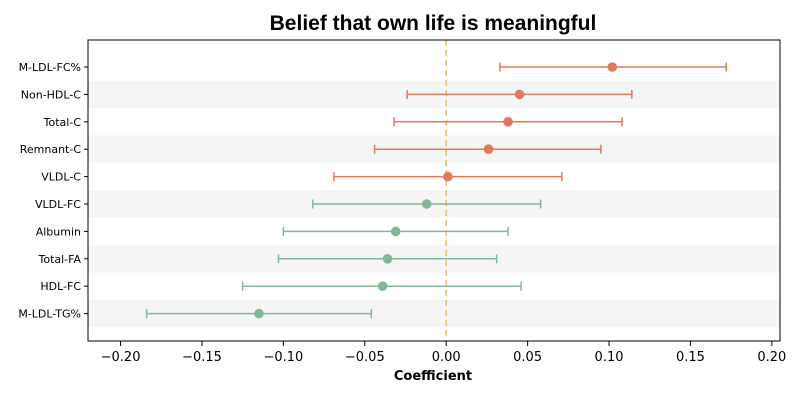 This screenshot has height=400, width=800. I want to click on y-tick-label: Total-C, so click(62, 122).